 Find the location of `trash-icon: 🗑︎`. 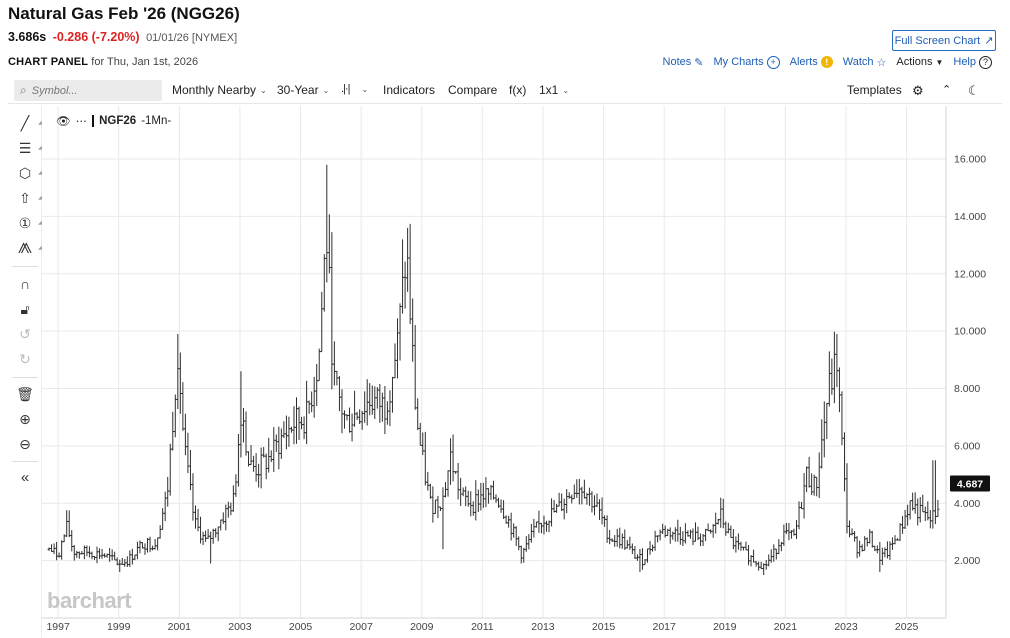

trash-icon: 🗑︎ is located at coordinates (25, 393).